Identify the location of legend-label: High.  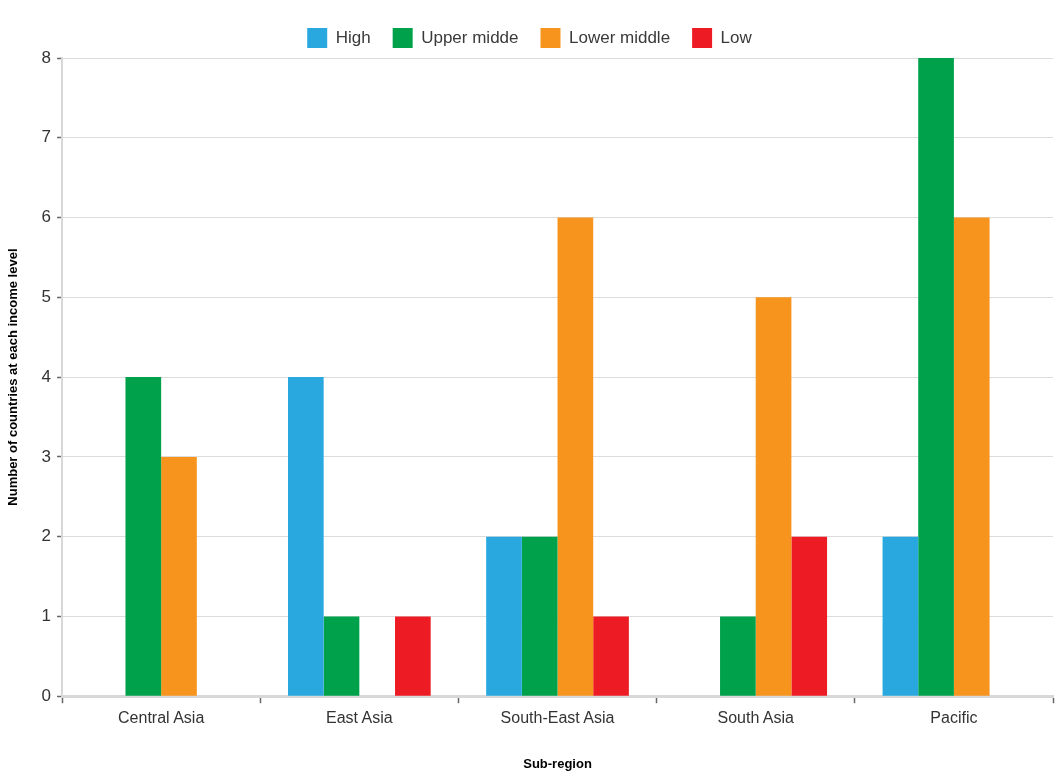
(353, 37).